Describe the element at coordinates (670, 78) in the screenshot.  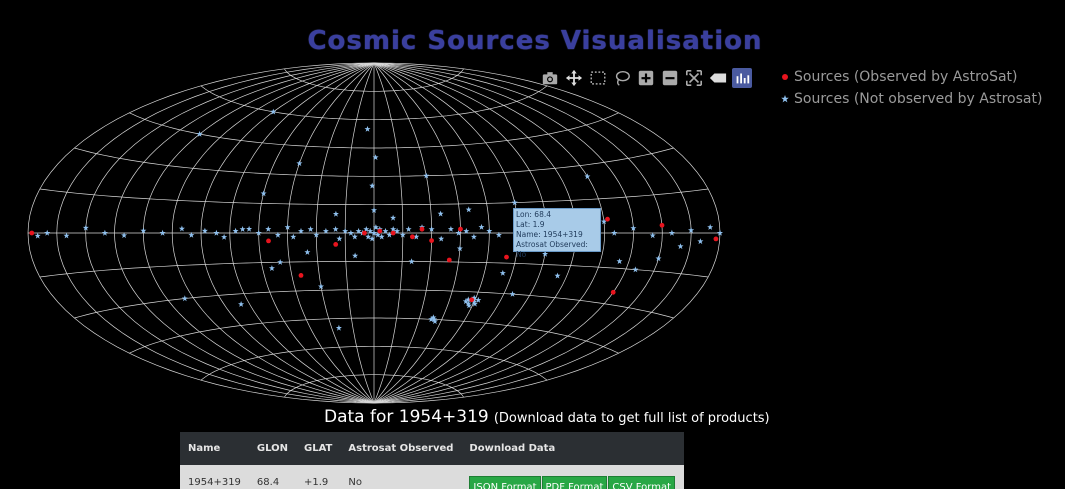
I see `zoom-out-icon` at that location.